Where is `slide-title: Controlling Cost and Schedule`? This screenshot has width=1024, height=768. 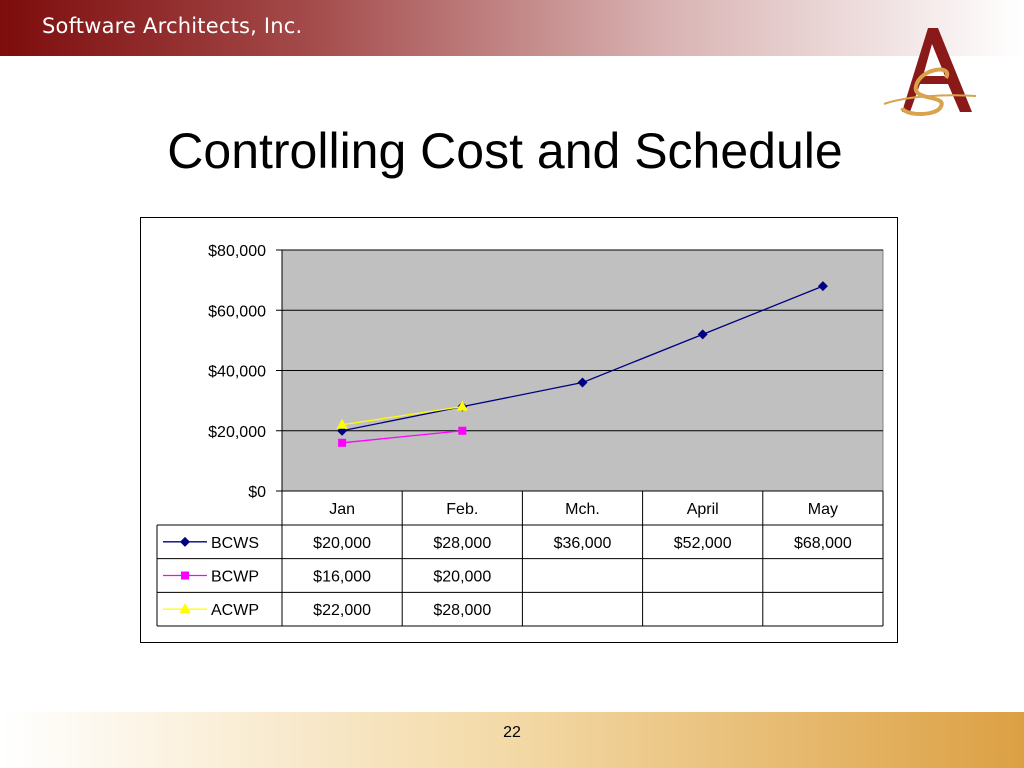
slide-title: Controlling Cost and Schedule is located at coordinates (505, 151).